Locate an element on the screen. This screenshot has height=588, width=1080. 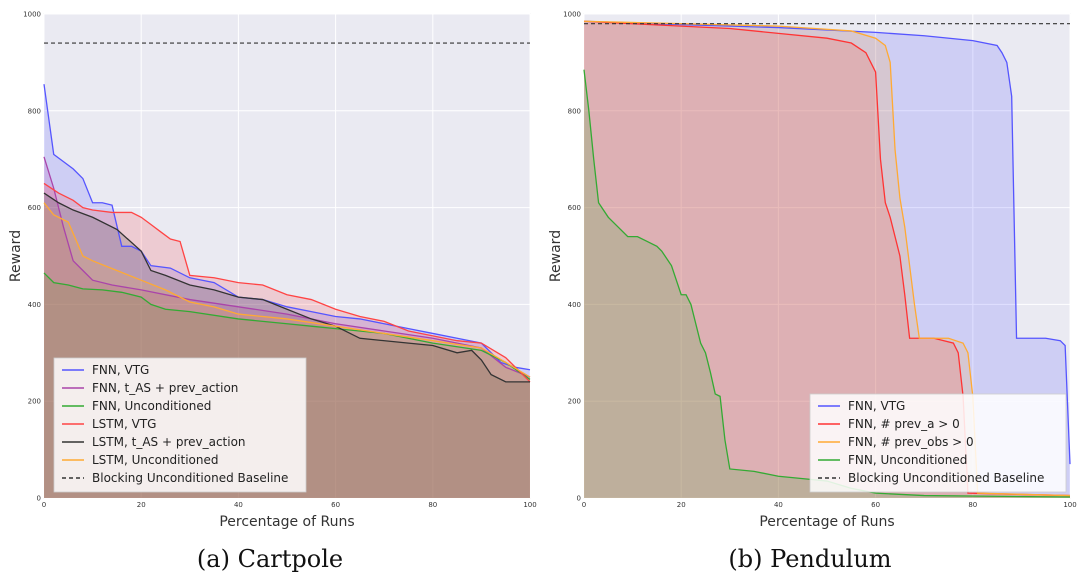
legend-label: FNN, t_AS + prev_action is located at coordinates (165, 388).